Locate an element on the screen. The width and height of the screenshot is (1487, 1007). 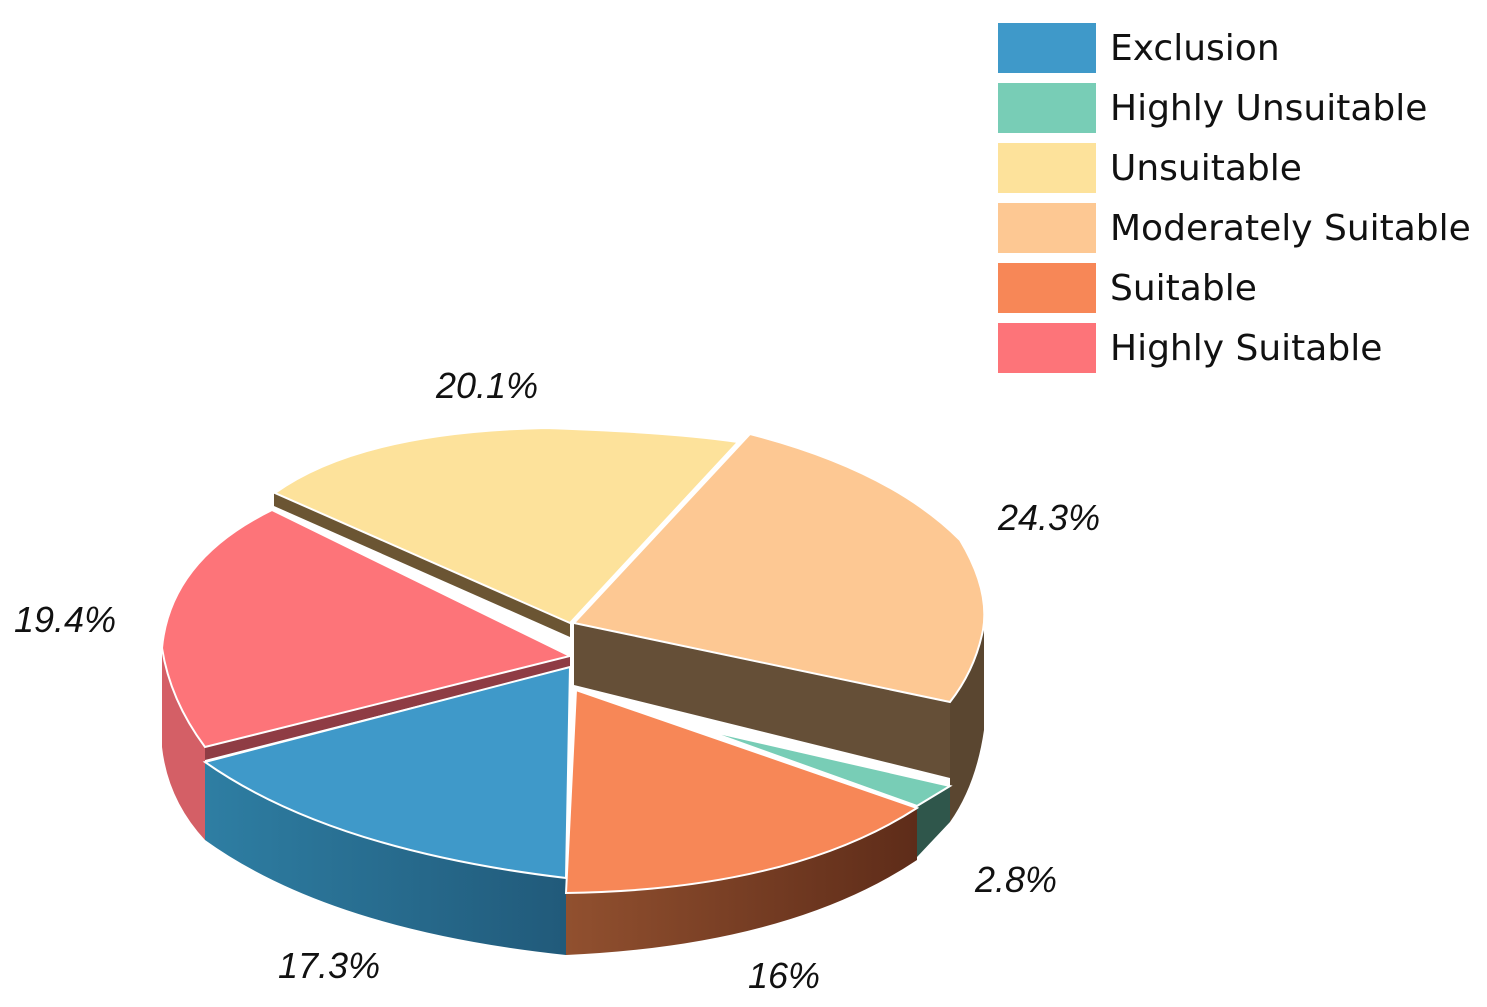
slice-highly-suitable is located at coordinates (366, 628).